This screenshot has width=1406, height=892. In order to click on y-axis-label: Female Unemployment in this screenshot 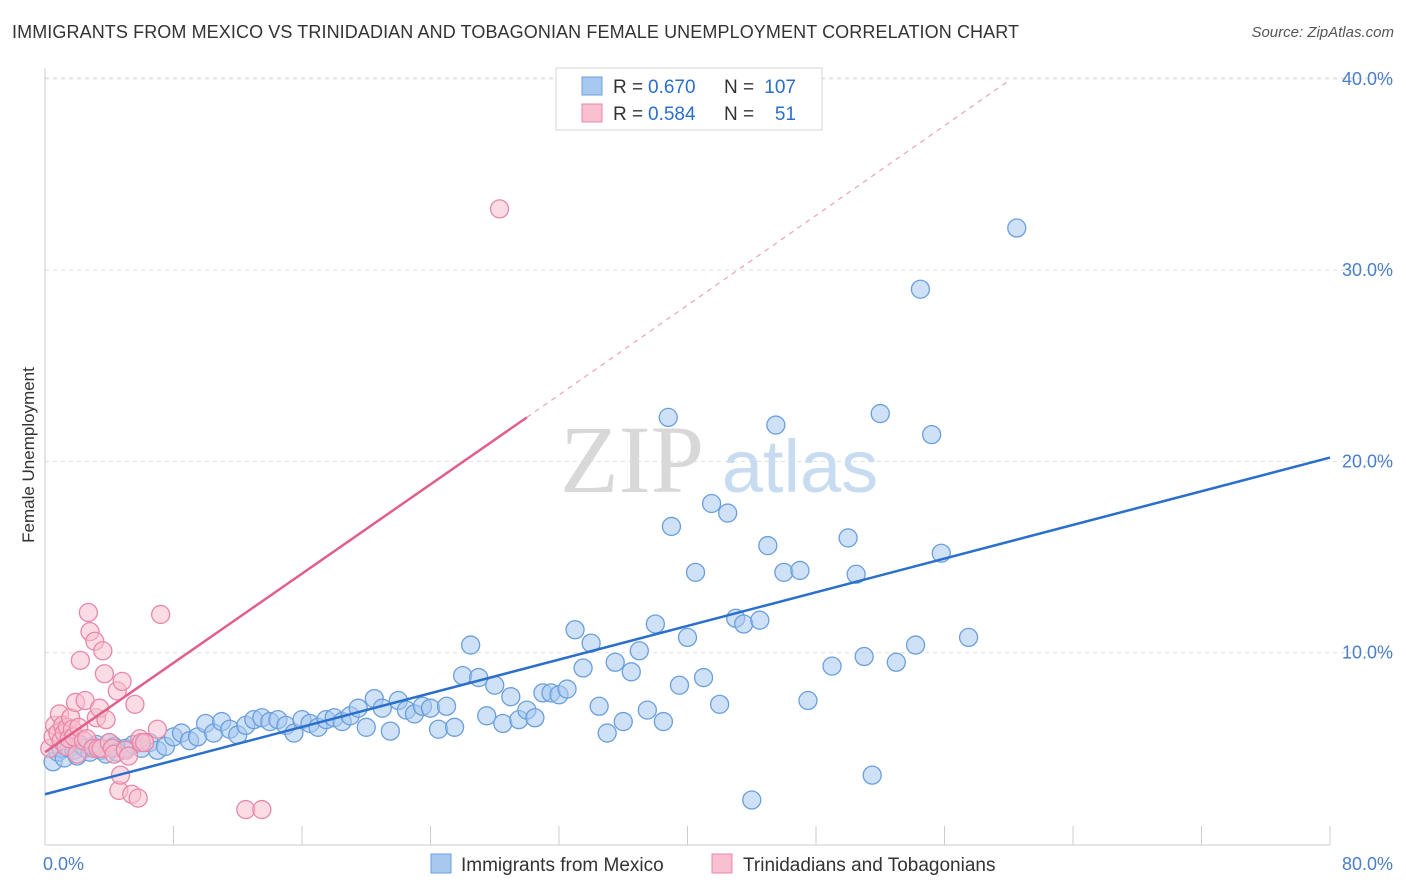, I will do `click(28, 455)`.